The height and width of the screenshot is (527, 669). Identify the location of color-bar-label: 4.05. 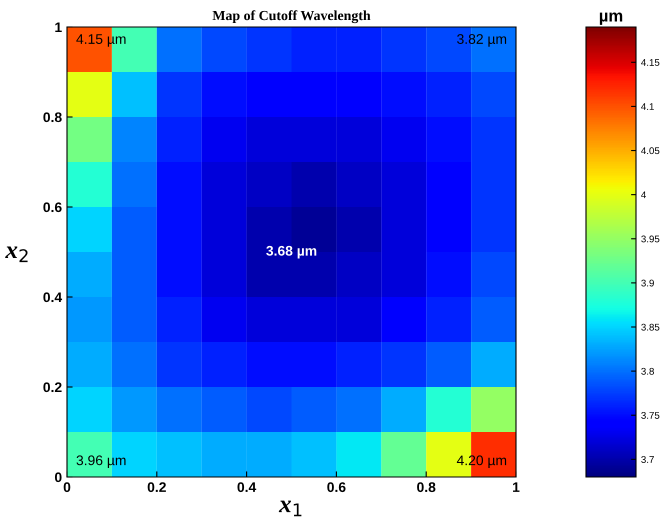
(650, 150).